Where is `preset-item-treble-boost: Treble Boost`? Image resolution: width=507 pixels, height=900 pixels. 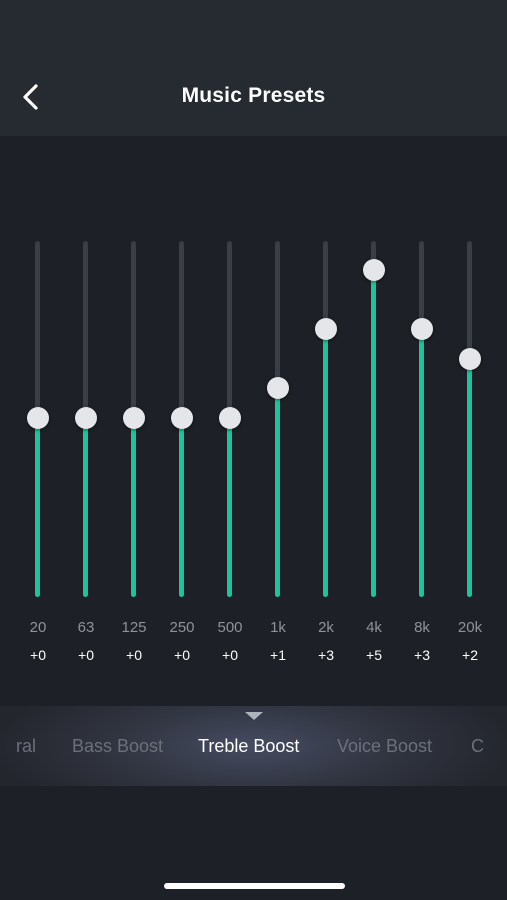 preset-item-treble-boost: Treble Boost is located at coordinates (249, 746).